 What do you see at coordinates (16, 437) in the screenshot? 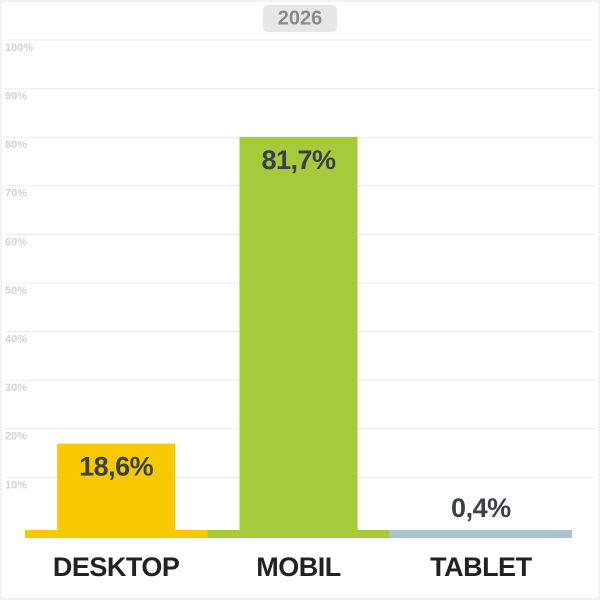
I see `y-tick-label: 20%` at bounding box center [16, 437].